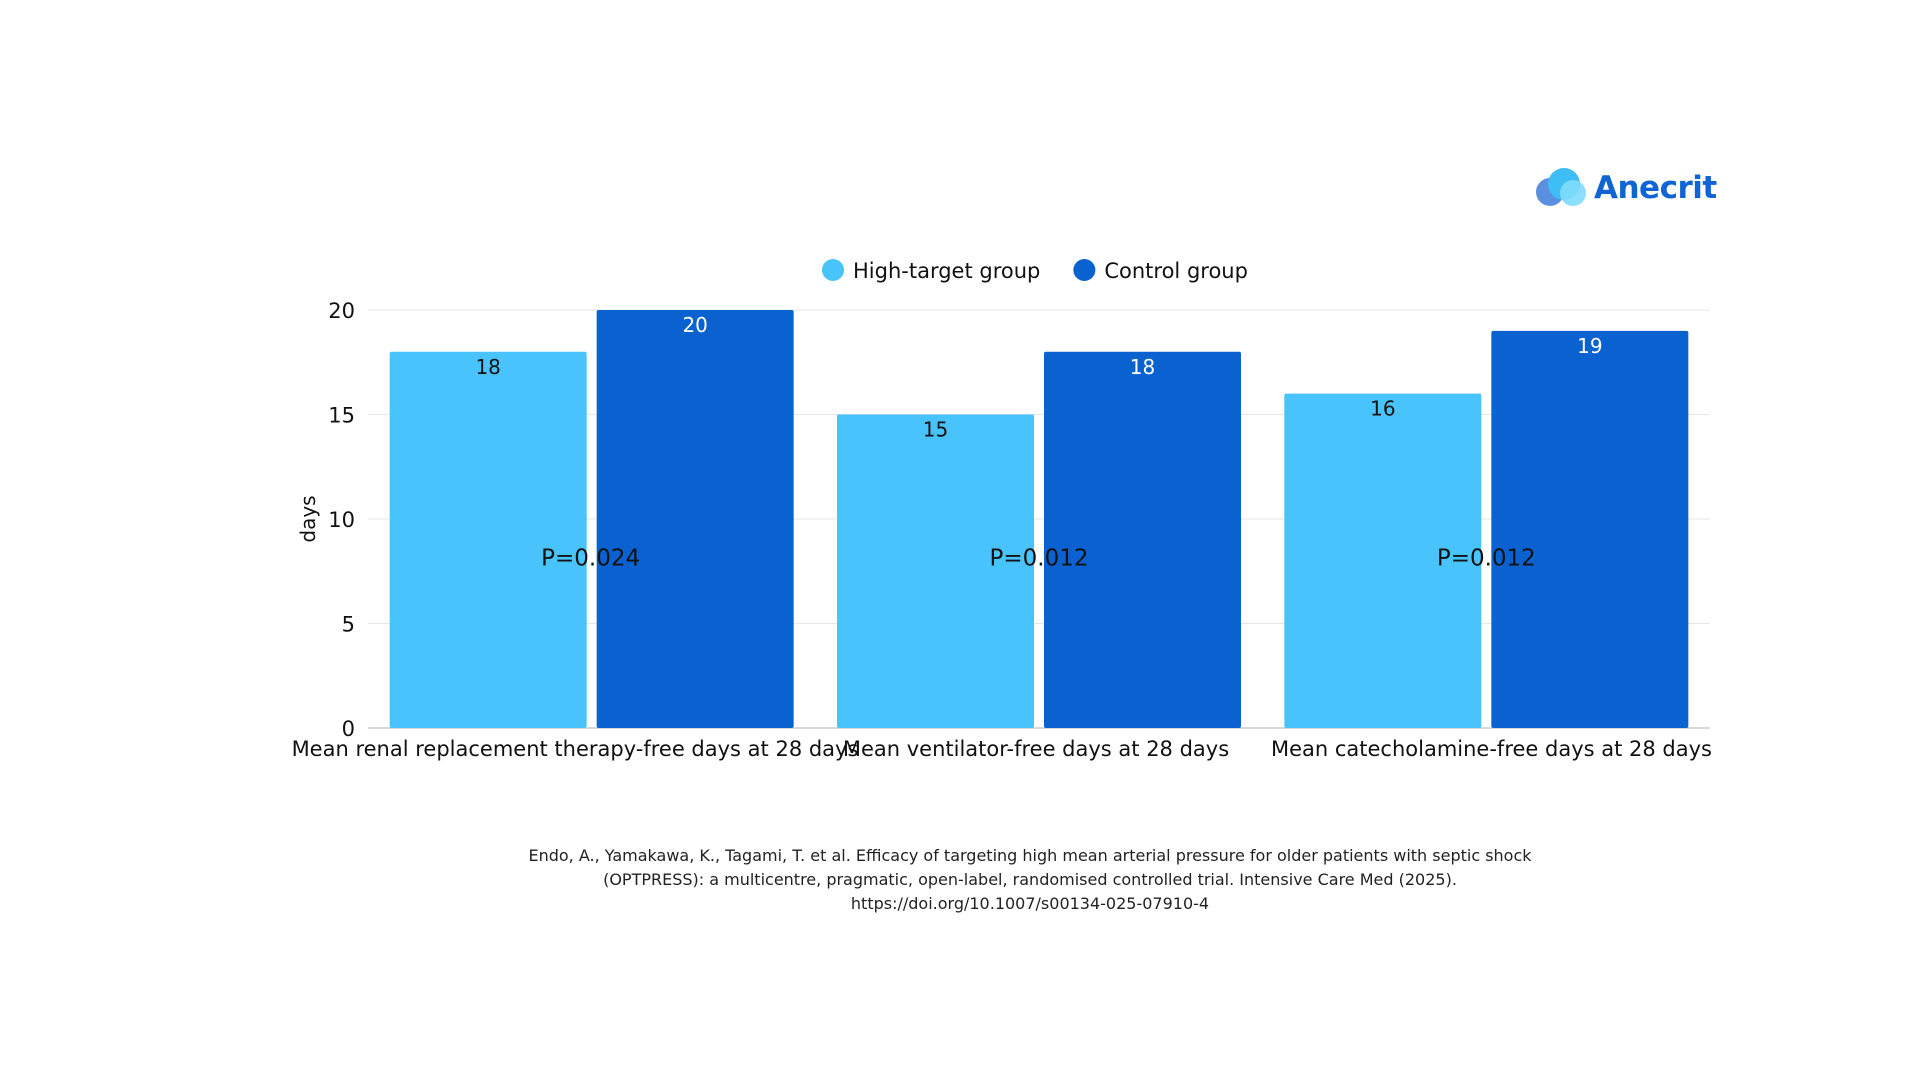 The height and width of the screenshot is (1080, 1920). Describe the element at coordinates (341, 520) in the screenshot. I see `y-tick-label: 10` at that location.